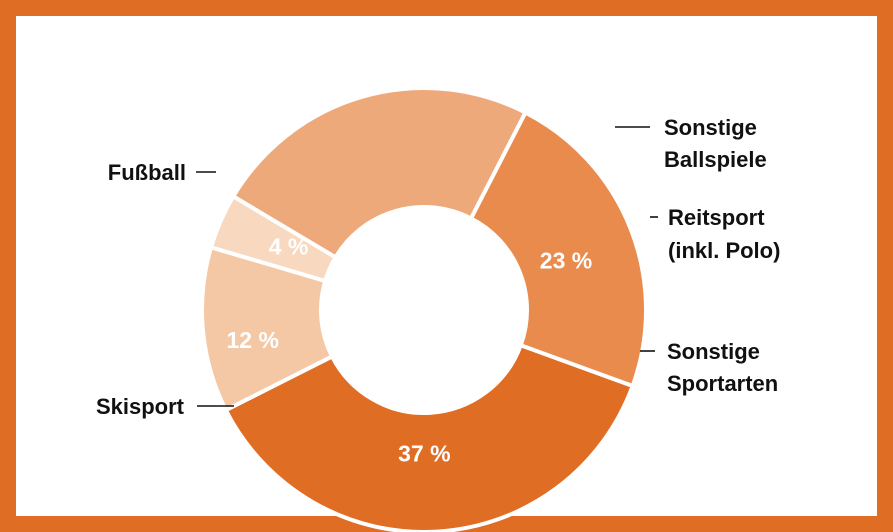 Image resolution: width=893 pixels, height=532 pixels. Describe the element at coordinates (715, 159) in the screenshot. I see `slice-category-label: Ballspiele` at that location.